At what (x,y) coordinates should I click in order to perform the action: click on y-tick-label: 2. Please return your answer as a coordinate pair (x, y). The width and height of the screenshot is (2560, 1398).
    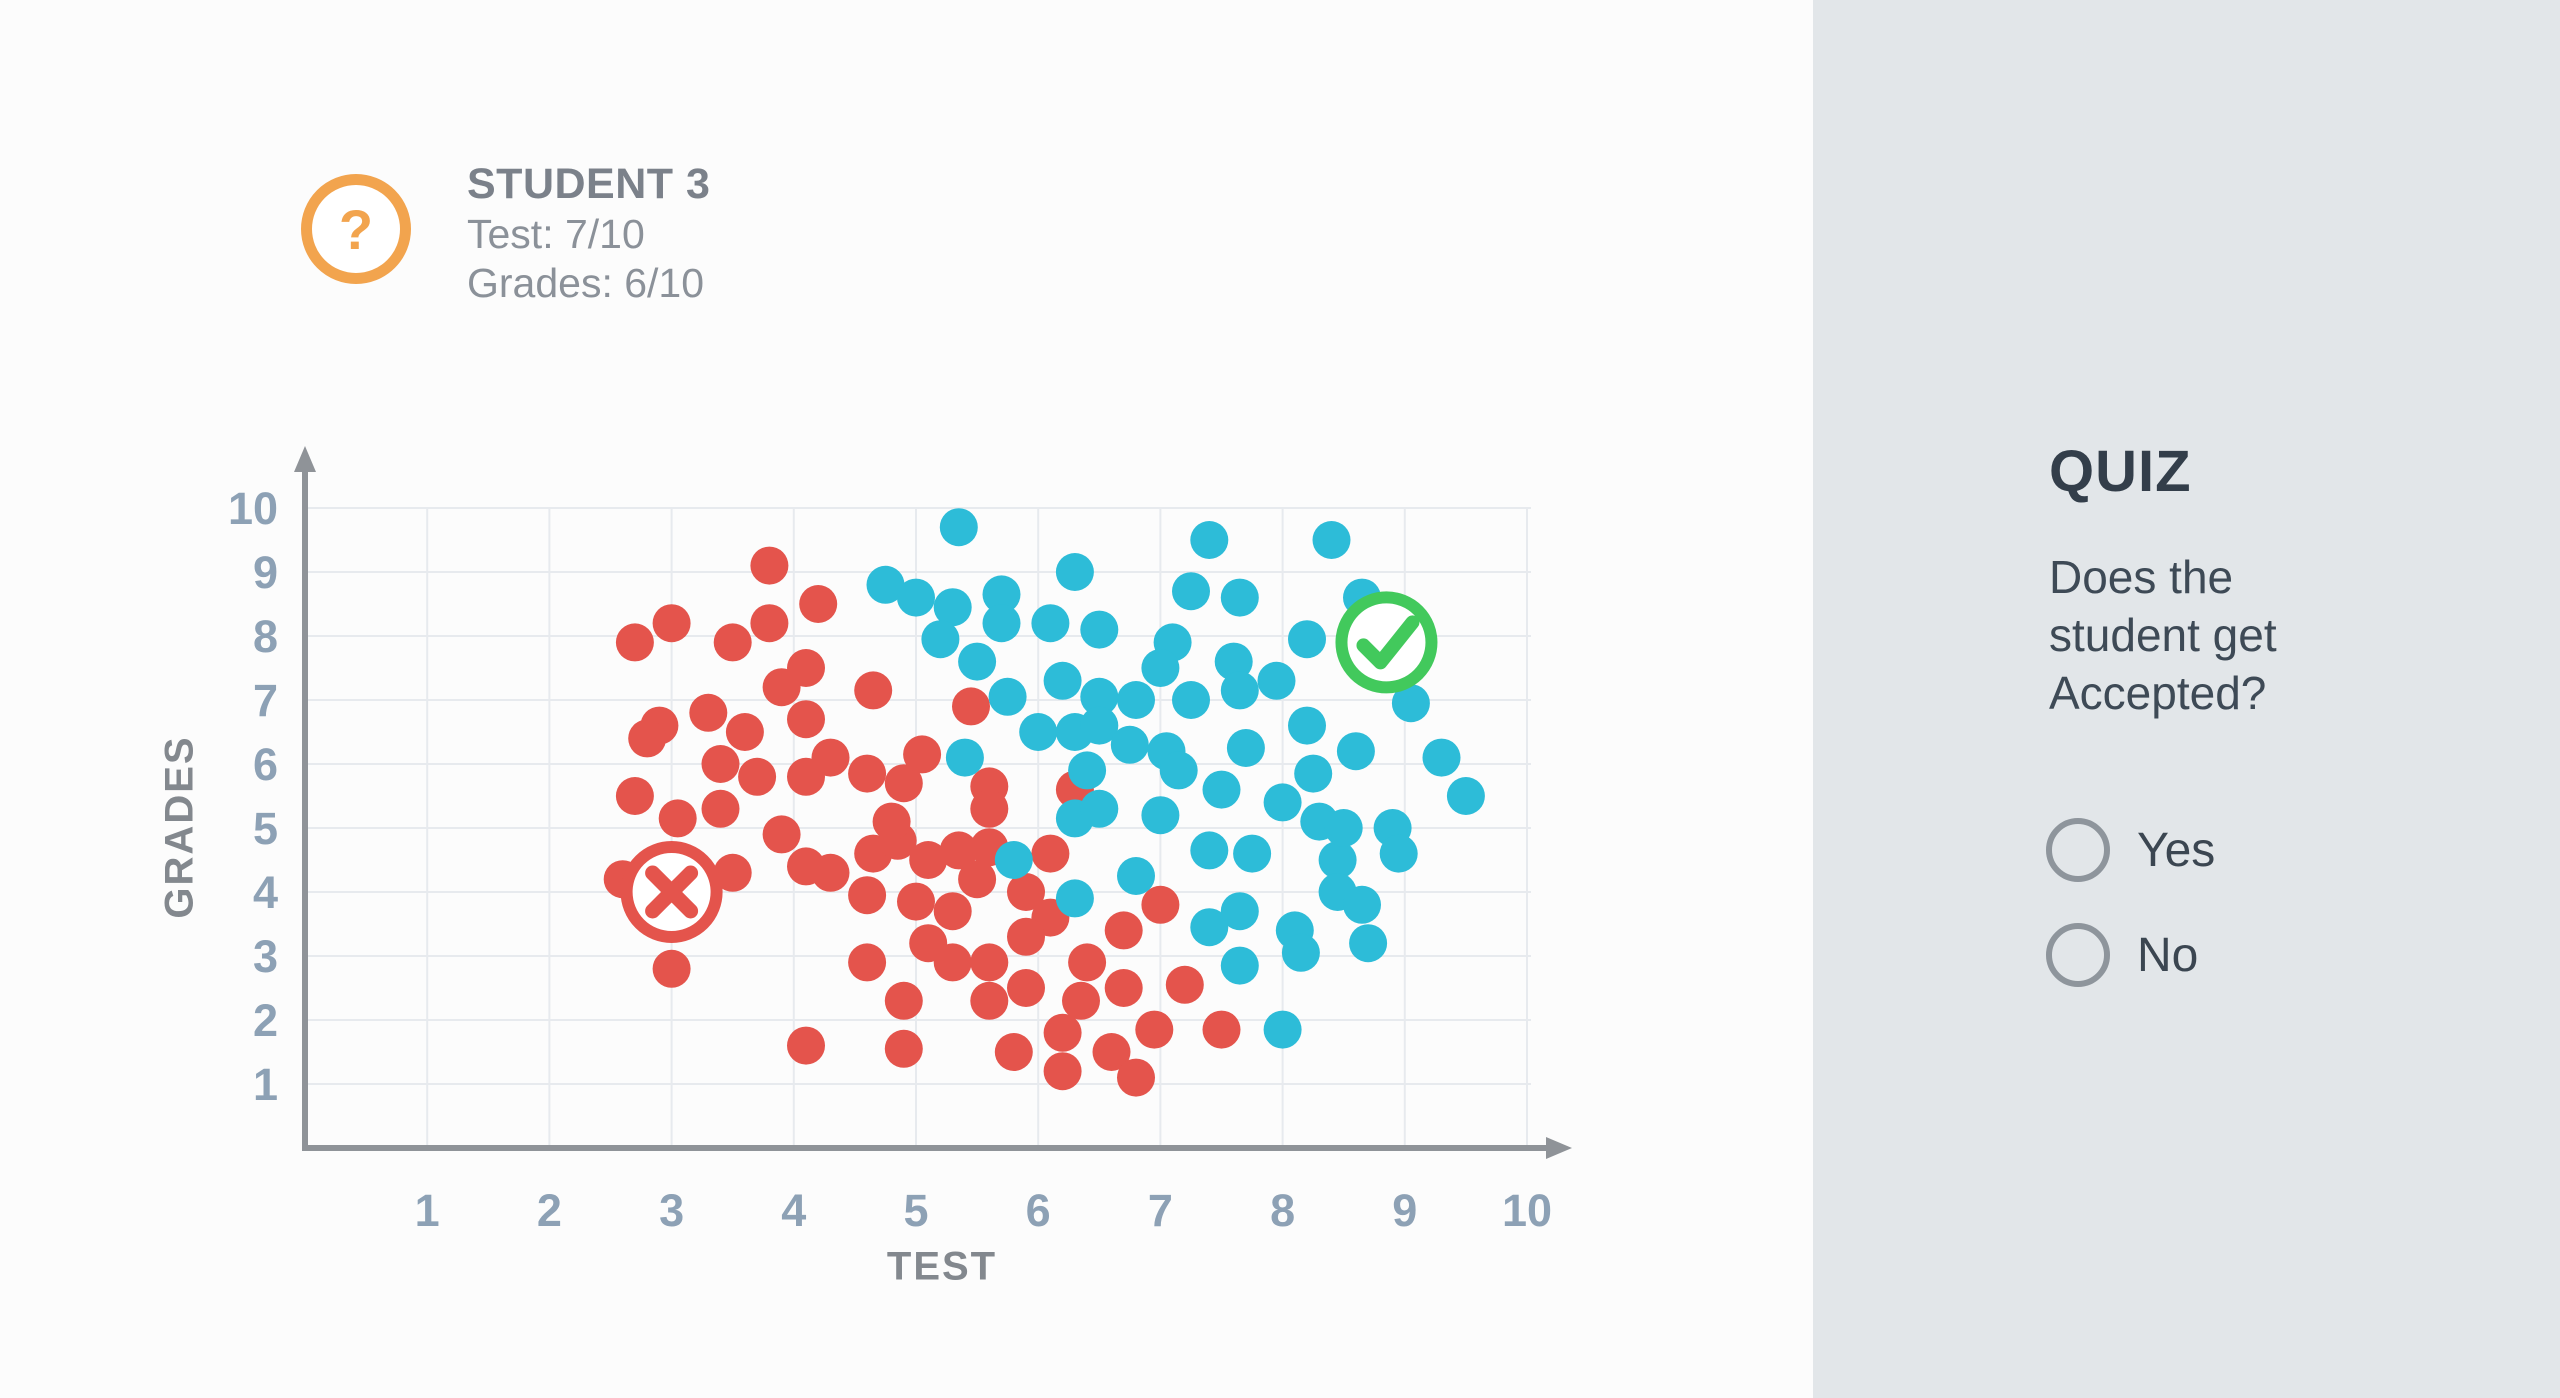
    Looking at the image, I should click on (265, 1020).